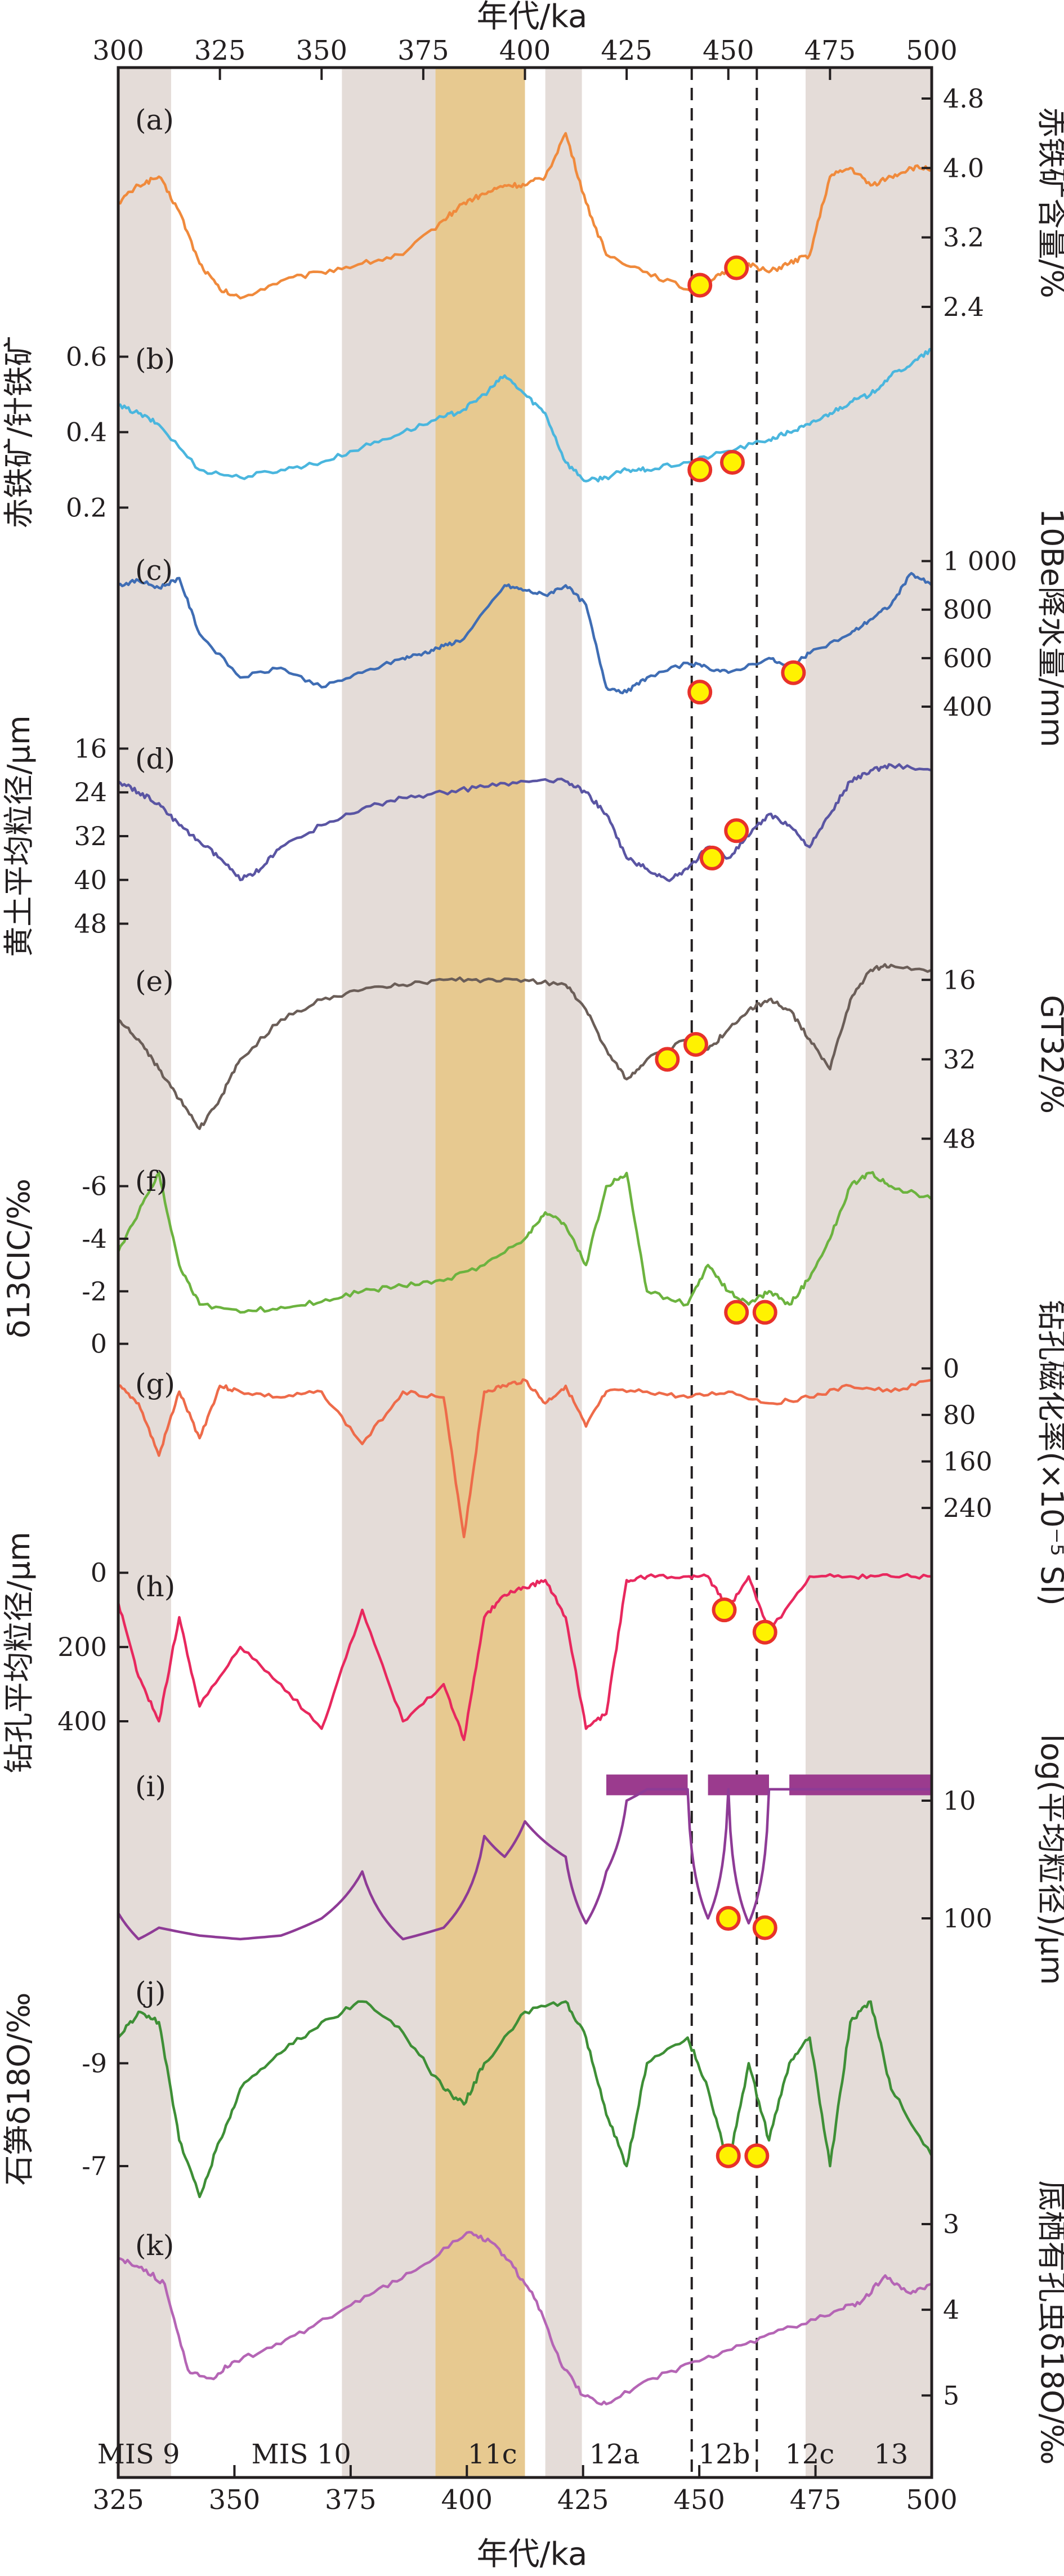  Describe the element at coordinates (155, 759) in the screenshot. I see `panel-letter: (d)` at that location.